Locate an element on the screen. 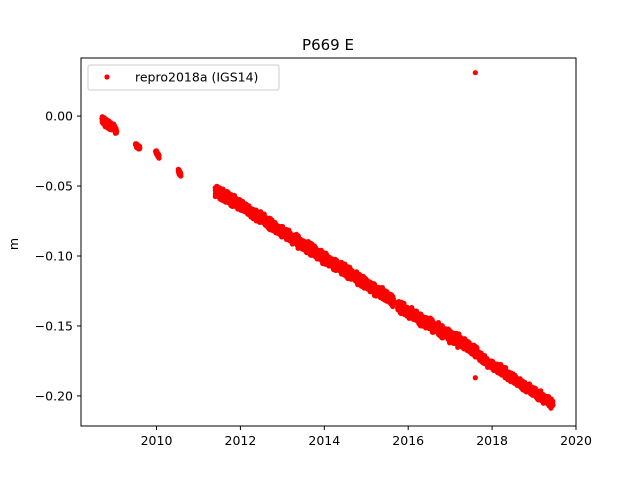 The width and height of the screenshot is (640, 480). y-tick-label: 0.00 is located at coordinates (59, 116).